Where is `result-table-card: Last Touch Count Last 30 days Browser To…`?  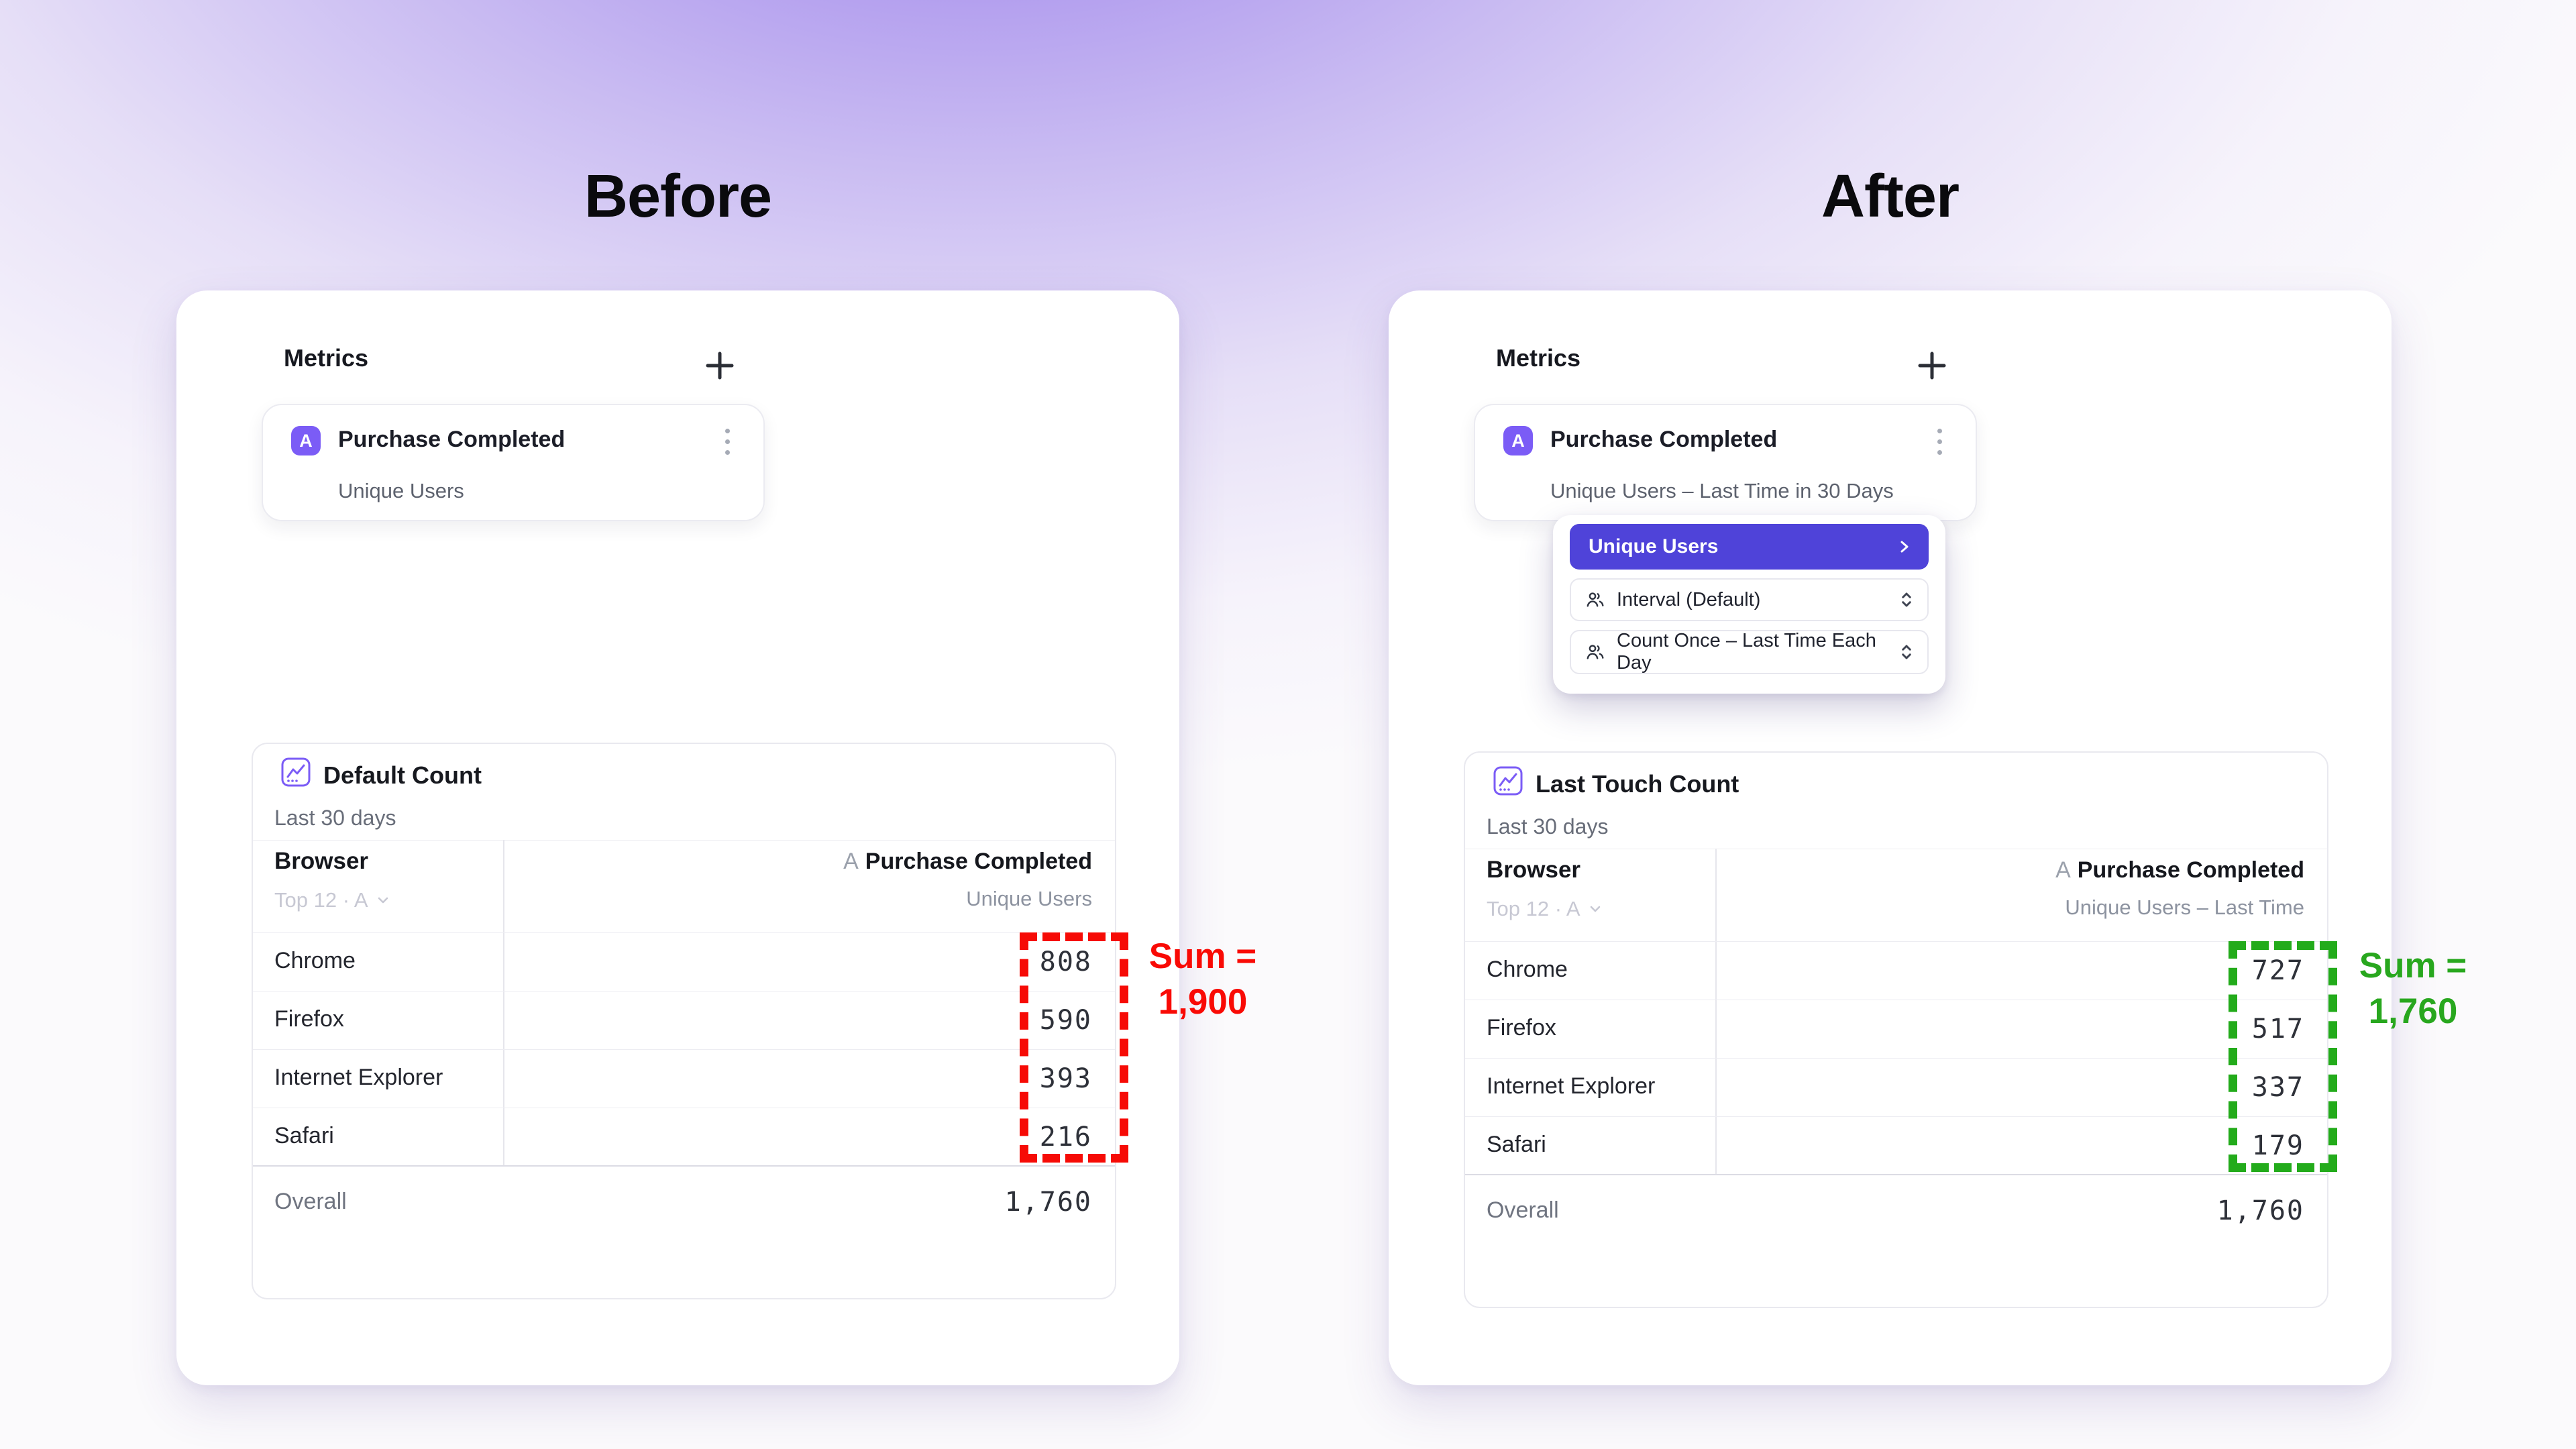
result-table-card: Last Touch Count Last 30 days Browser To… is located at coordinates (1896, 1029).